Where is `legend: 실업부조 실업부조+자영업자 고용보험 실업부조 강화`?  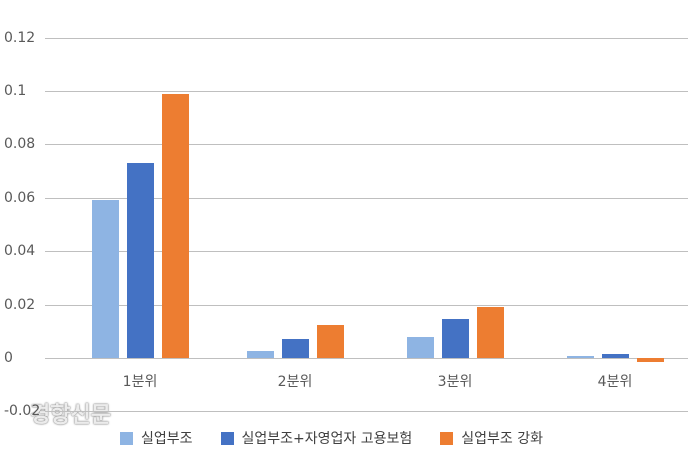 legend: 실업부조 실업부조+자영업자 고용보험 실업부조 강화 is located at coordinates (331, 438).